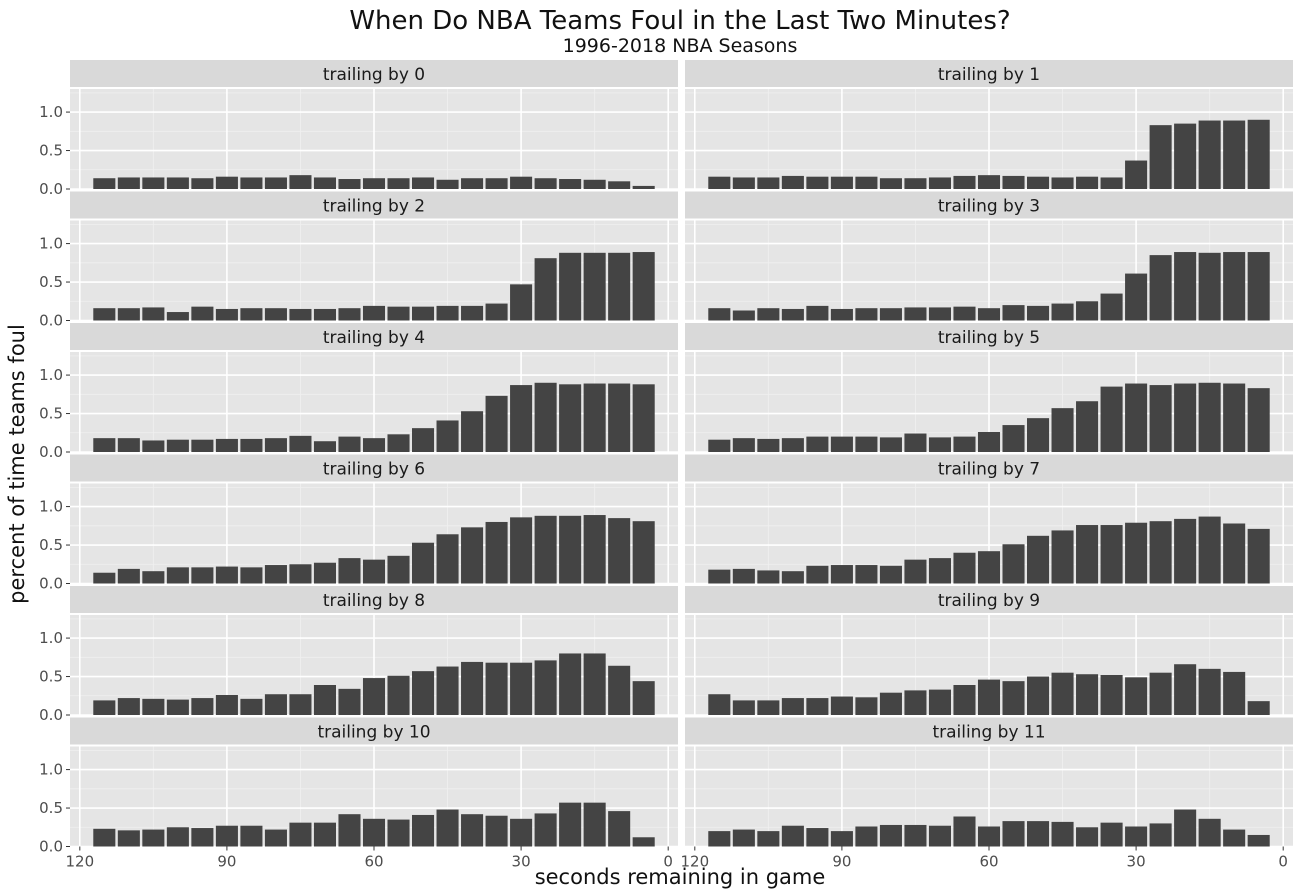  What do you see at coordinates (680, 46) in the screenshot?
I see `chart-subtitle: 1996-2018 NBA Seasons` at bounding box center [680, 46].